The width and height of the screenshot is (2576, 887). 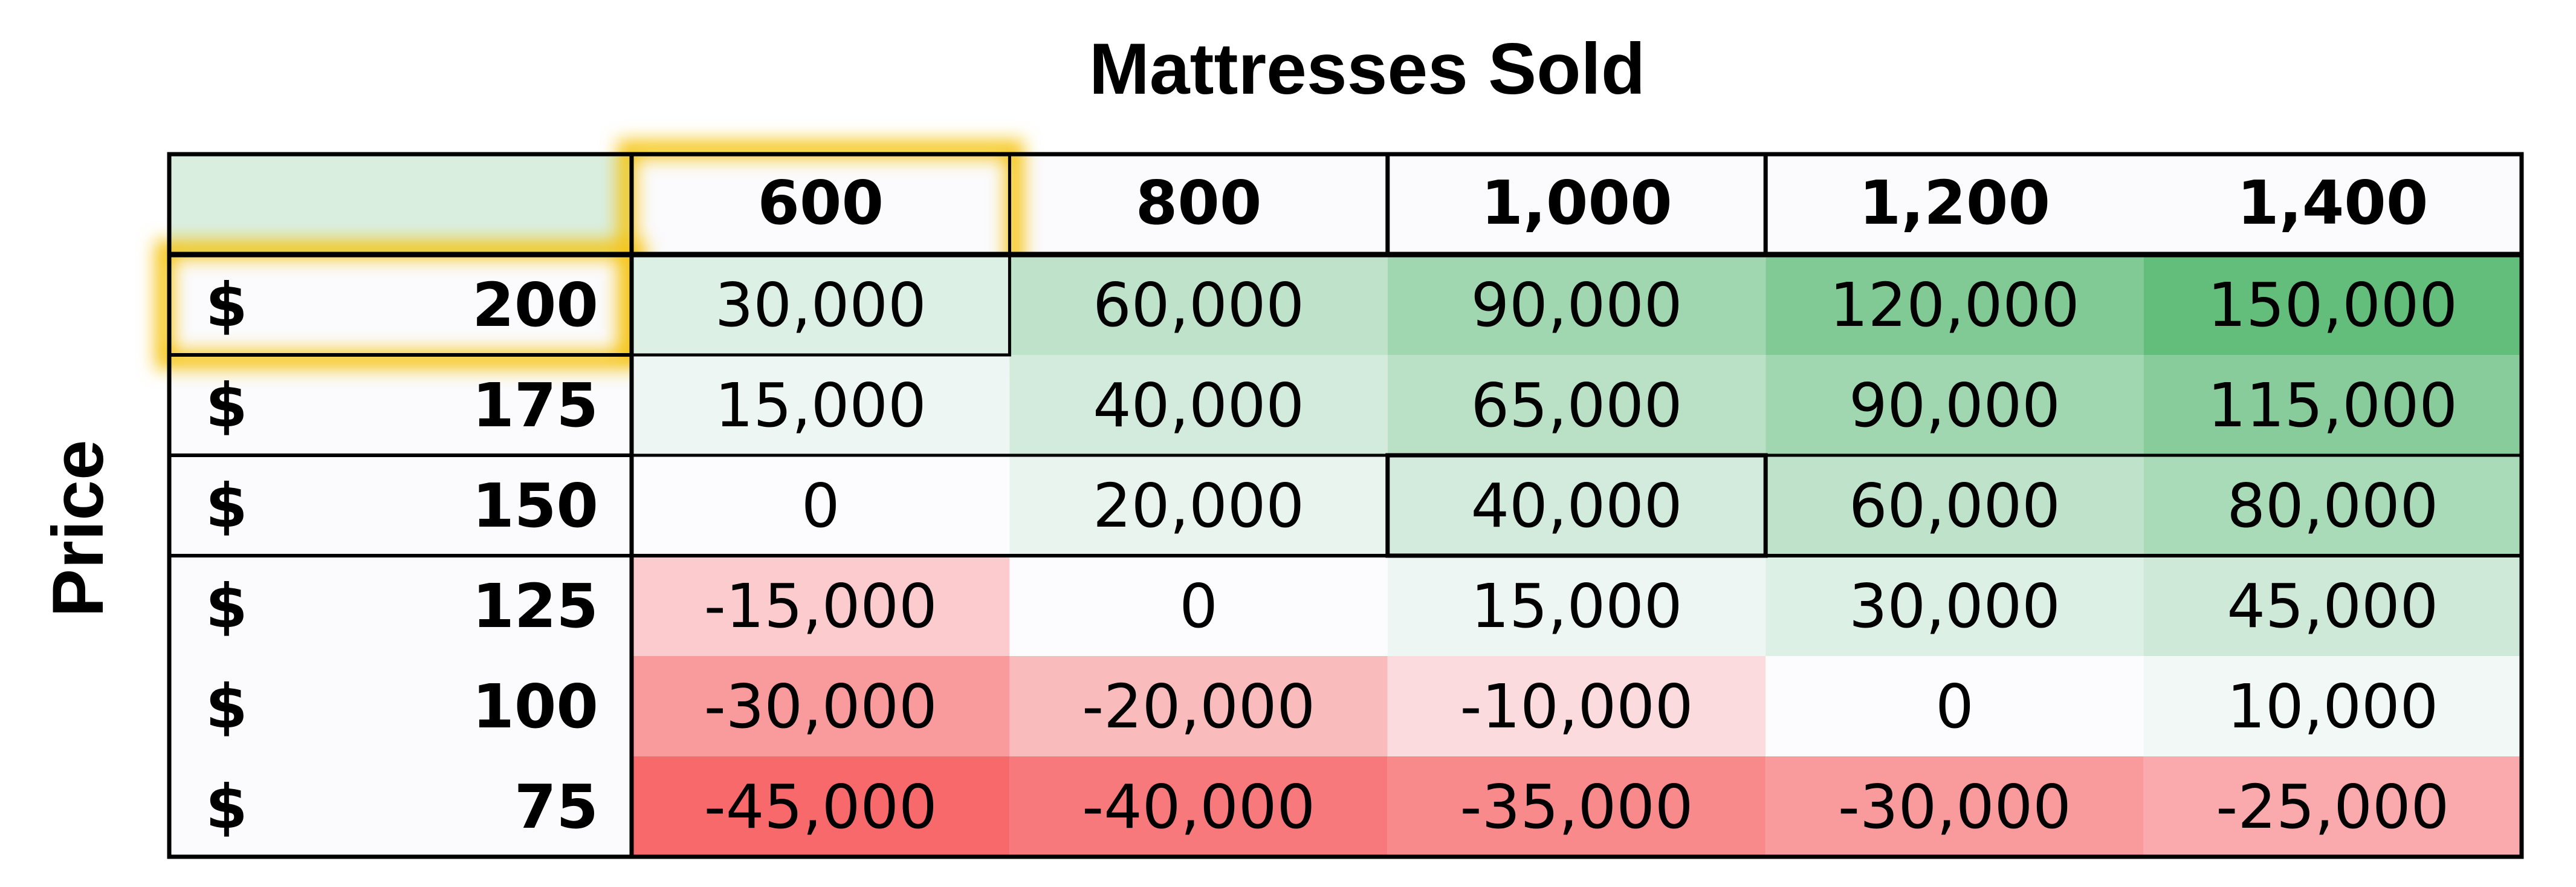 I want to click on column-header-1000: 1,000, so click(x=1576, y=202).